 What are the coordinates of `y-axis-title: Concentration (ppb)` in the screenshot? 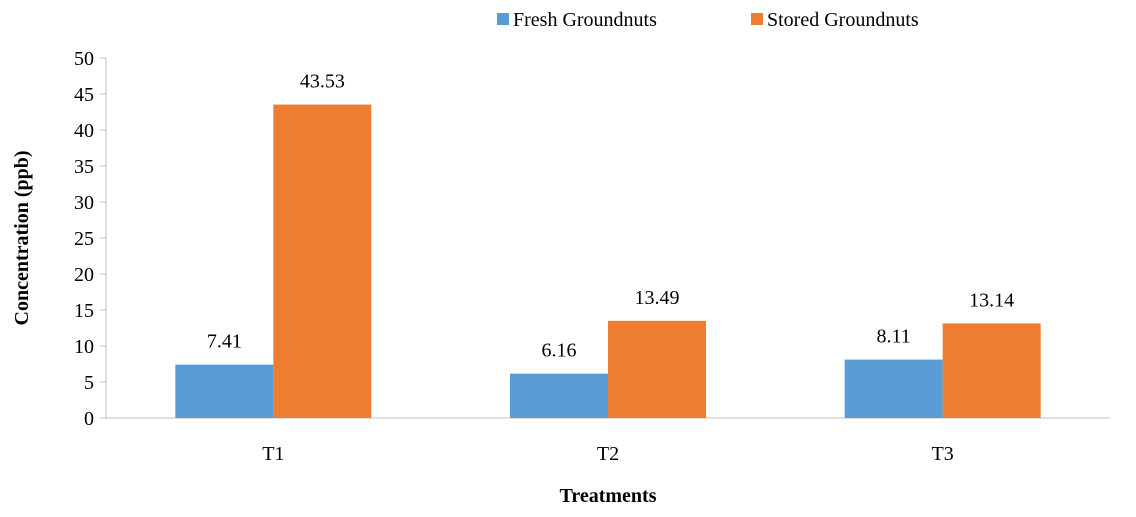 It's located at (22, 237).